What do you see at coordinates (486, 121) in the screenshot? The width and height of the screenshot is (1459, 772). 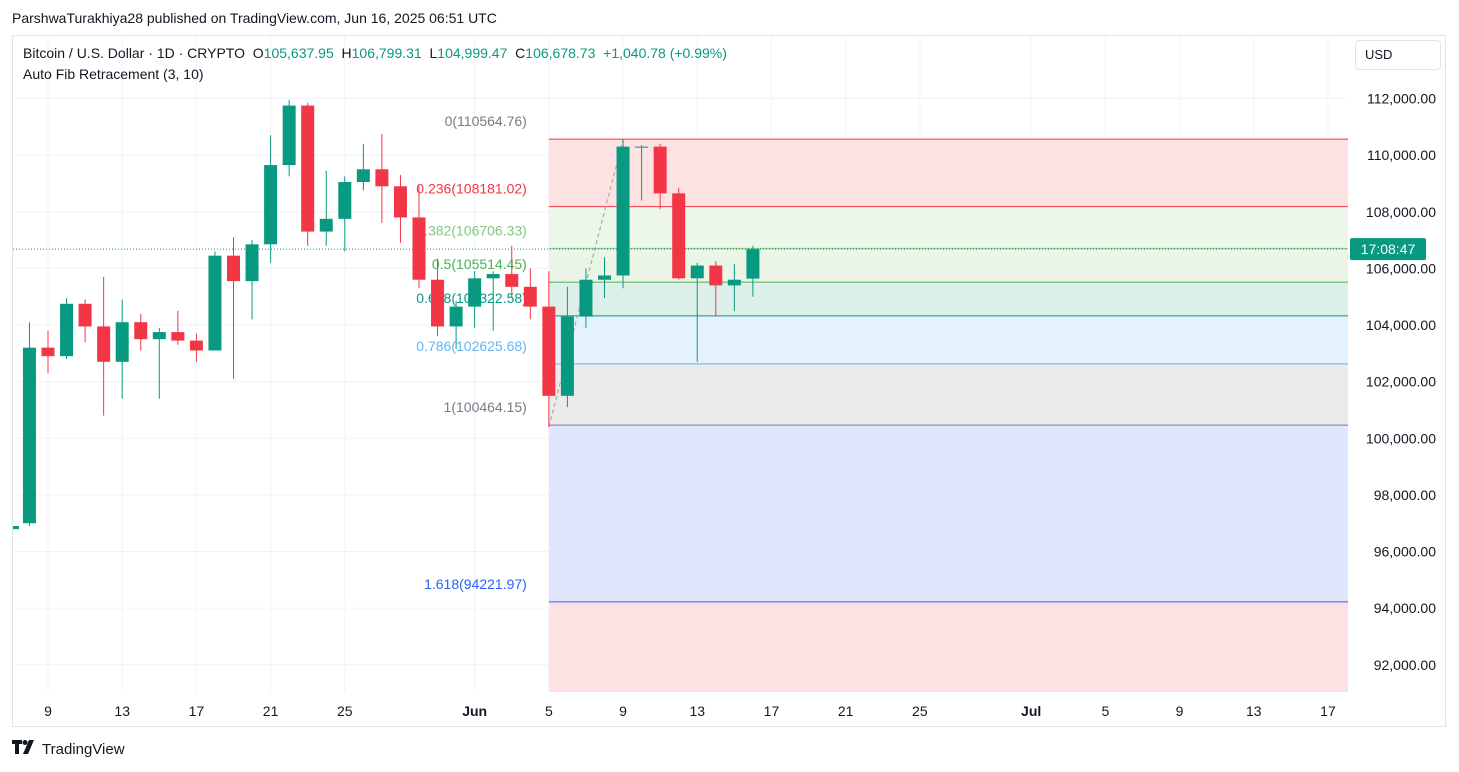 I see `fib-level-label: 0(110564.76)` at bounding box center [486, 121].